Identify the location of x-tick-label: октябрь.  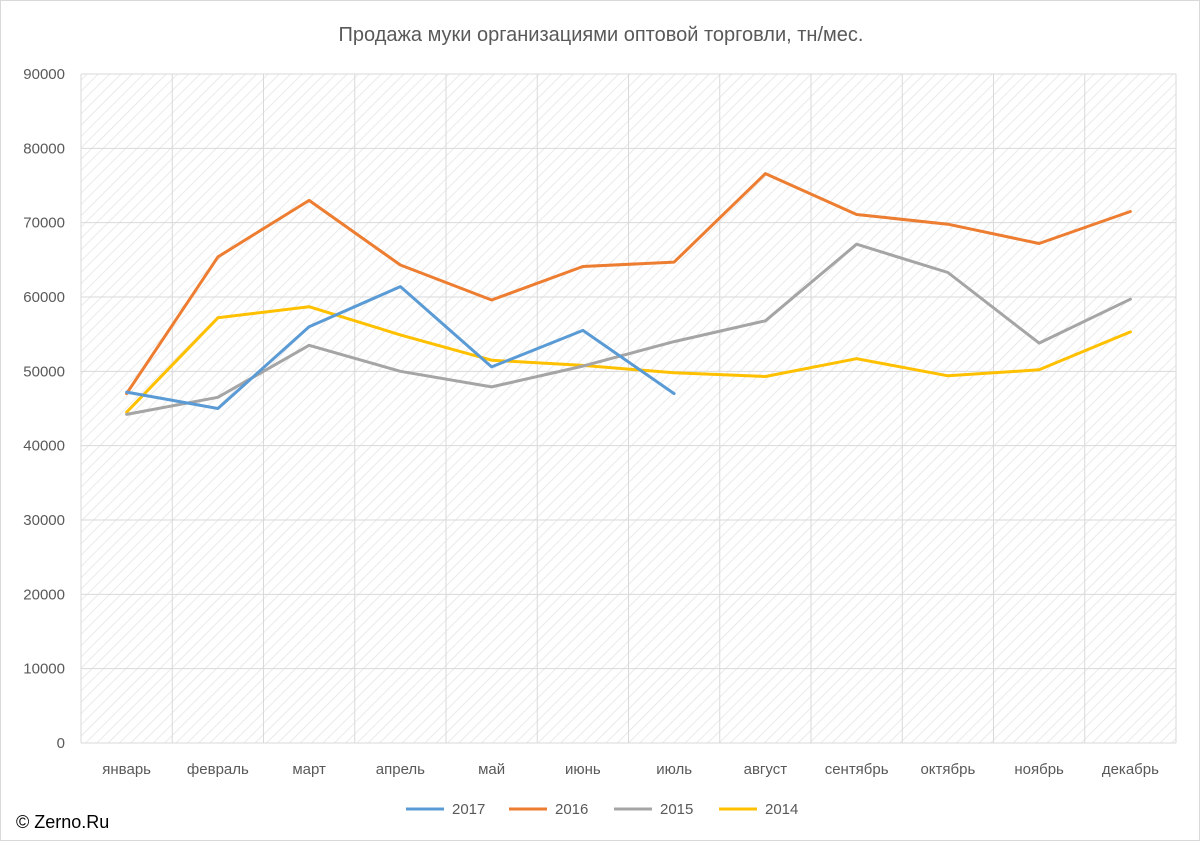
(947, 769).